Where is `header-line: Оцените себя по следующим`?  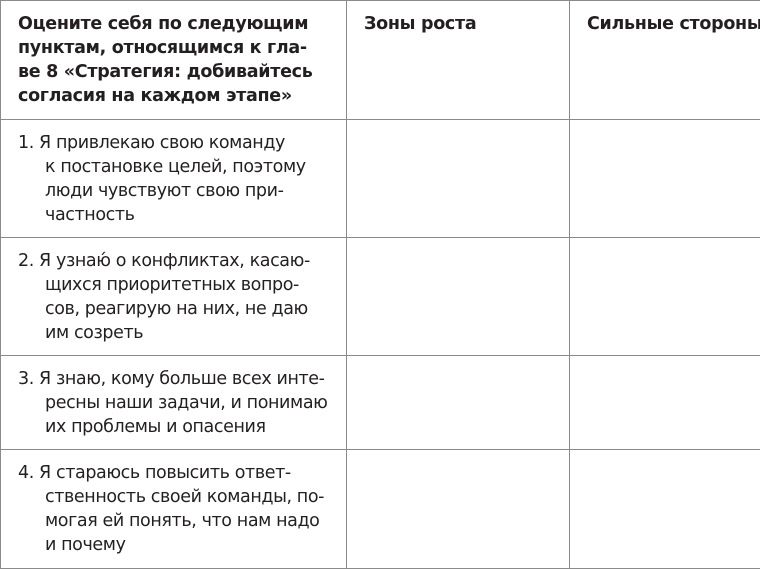 header-line: Оцените себя по следующим is located at coordinates (163, 24).